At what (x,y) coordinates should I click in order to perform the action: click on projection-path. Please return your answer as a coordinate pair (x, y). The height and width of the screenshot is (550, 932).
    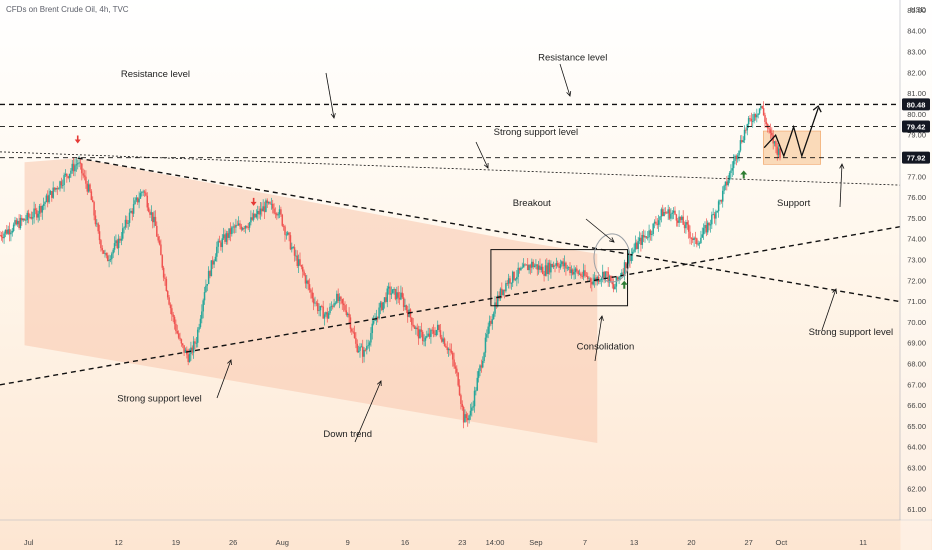
    Looking at the image, I should click on (791, 133).